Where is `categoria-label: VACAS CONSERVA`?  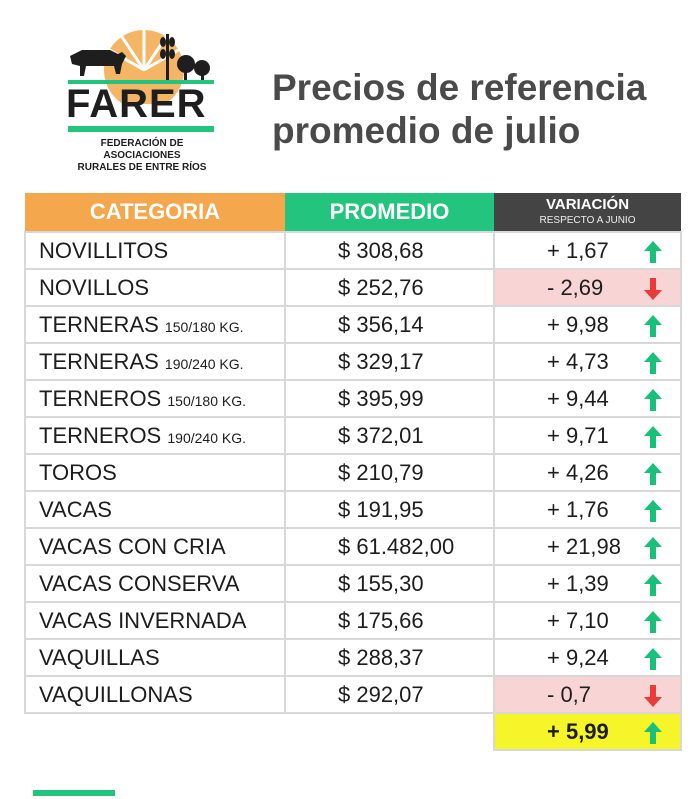 categoria-label: VACAS CONSERVA is located at coordinates (139, 583).